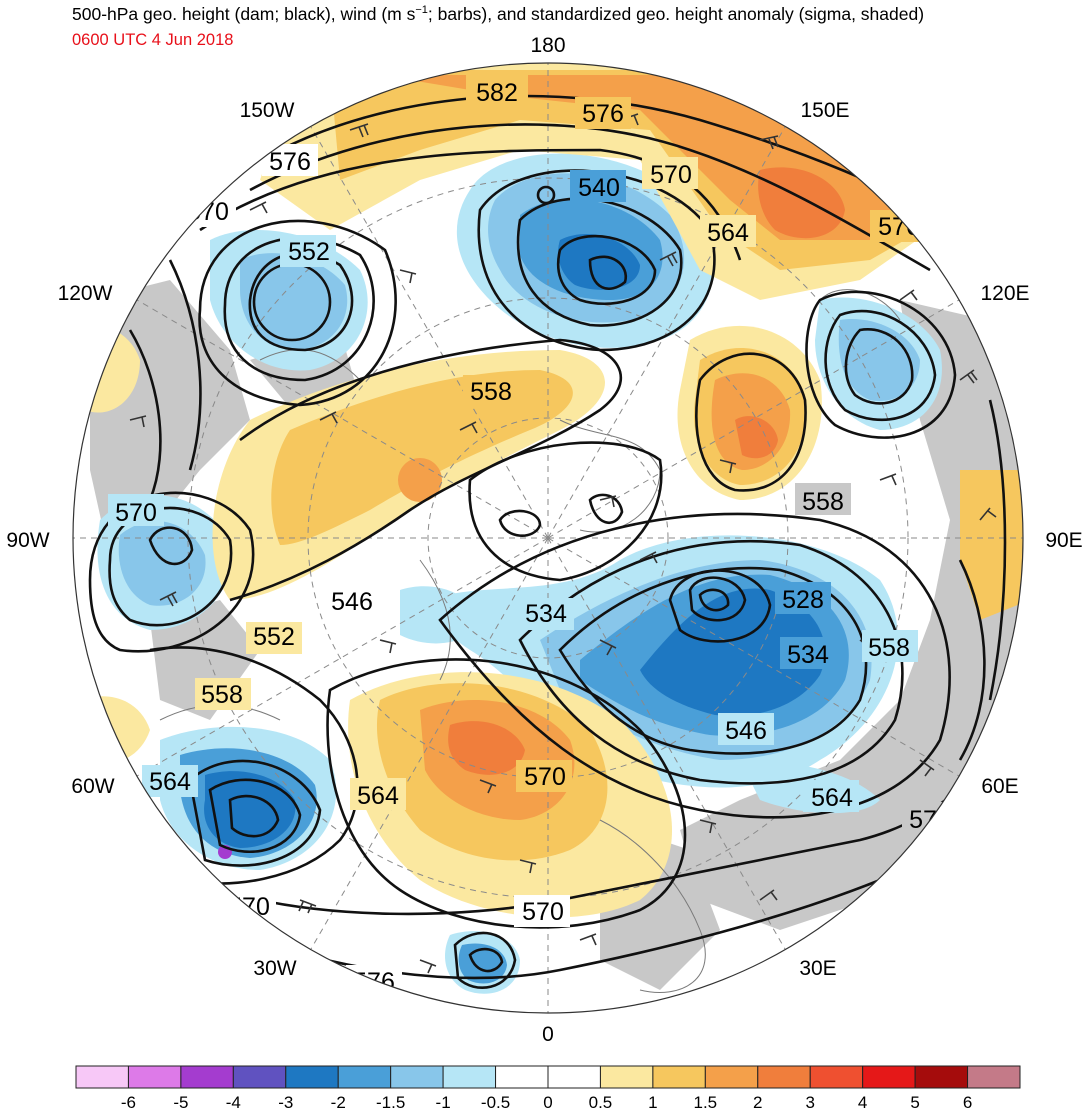 The height and width of the screenshot is (1112, 1088). What do you see at coordinates (803, 600) in the screenshot?
I see `contour-label: 528` at bounding box center [803, 600].